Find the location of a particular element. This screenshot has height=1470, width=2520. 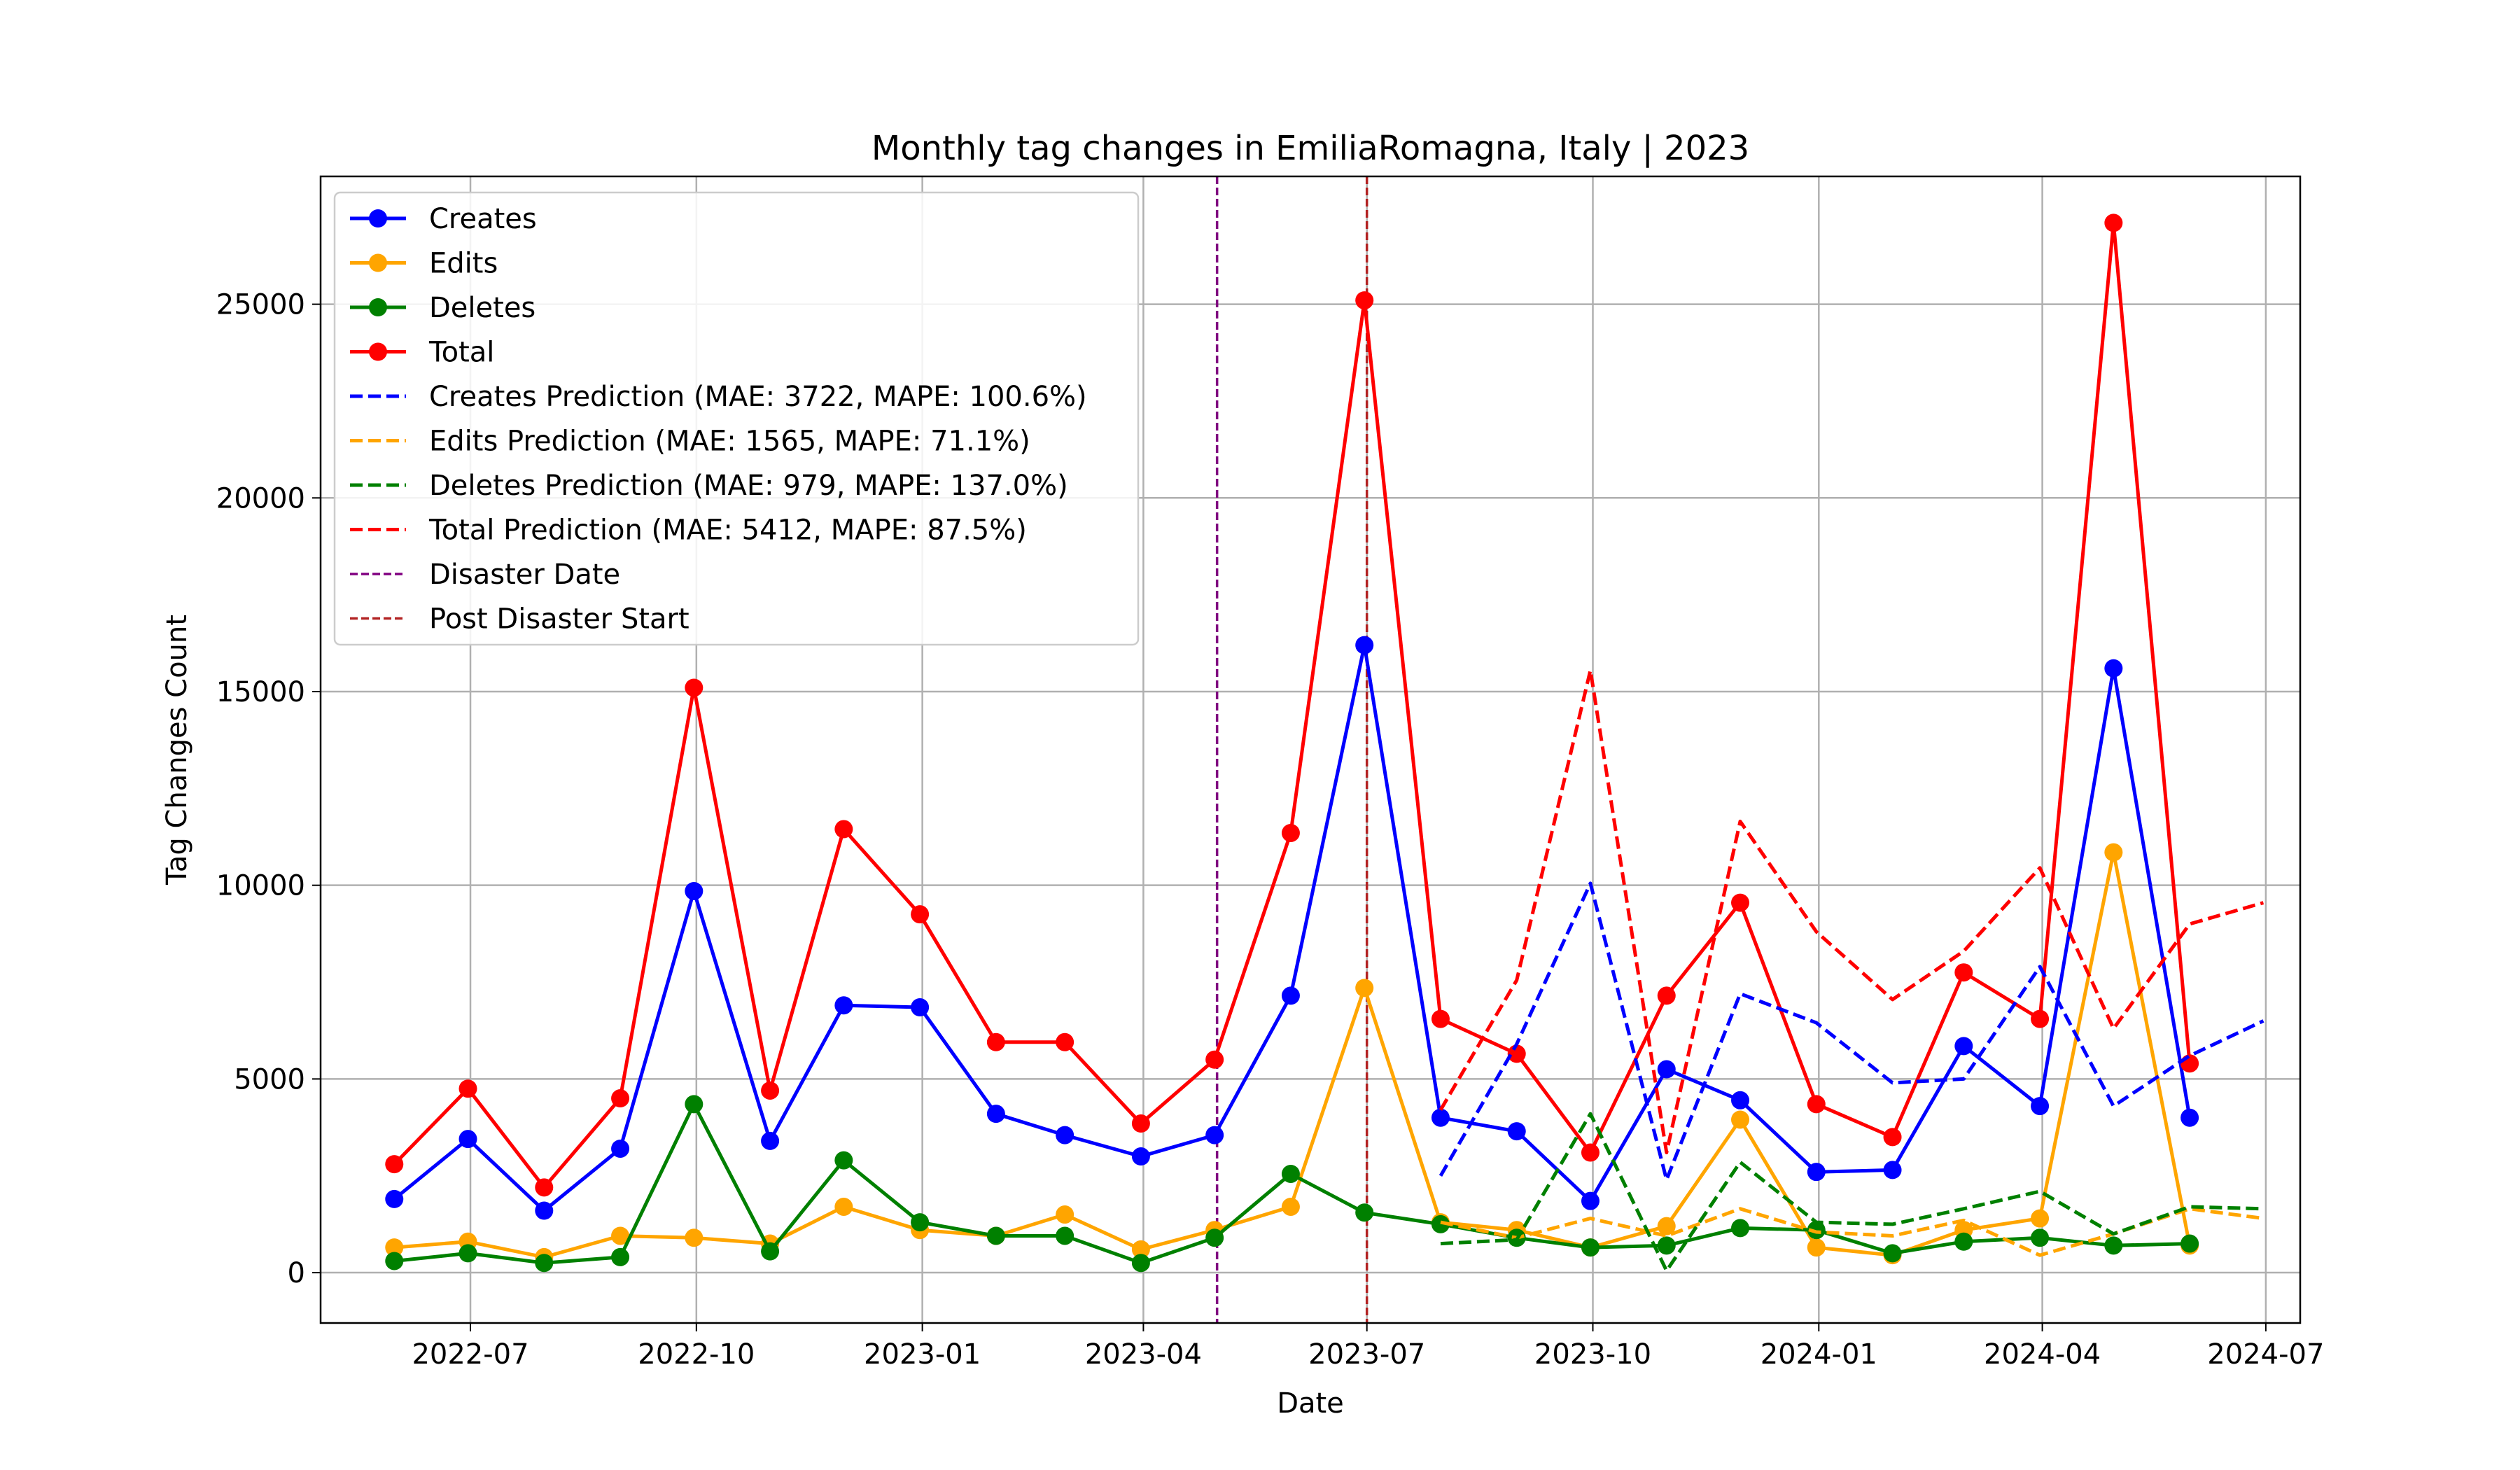

legend-label: Edits is located at coordinates (463, 264).